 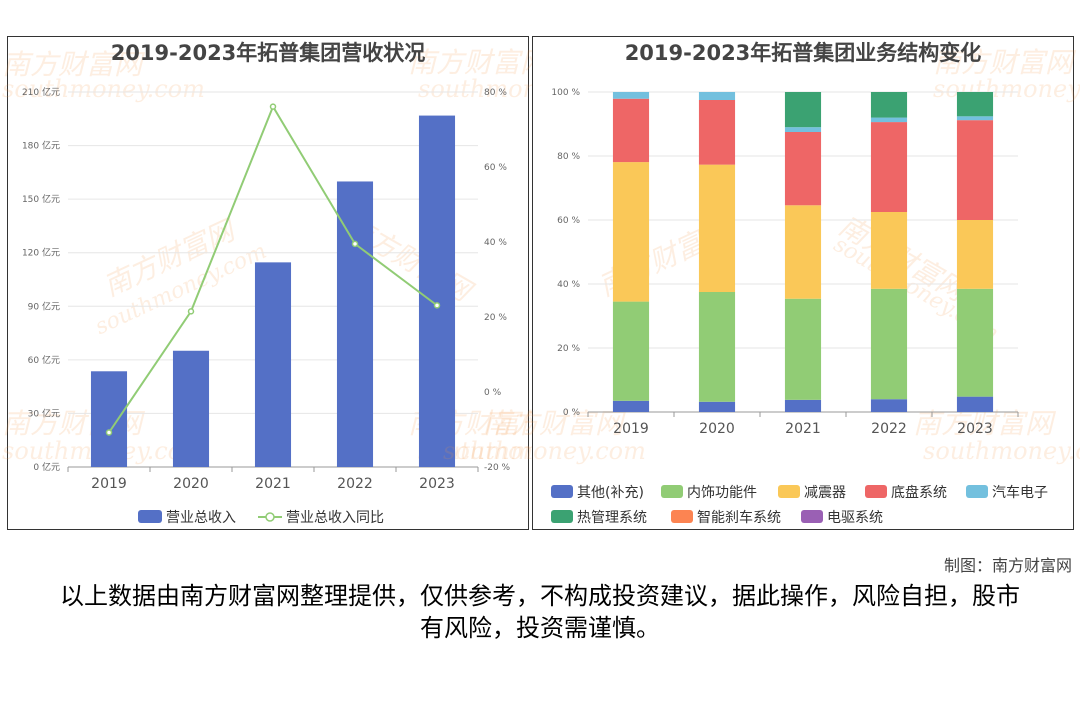 What do you see at coordinates (495, 93) in the screenshot?
I see `right-tick-label: 80 %` at bounding box center [495, 93].